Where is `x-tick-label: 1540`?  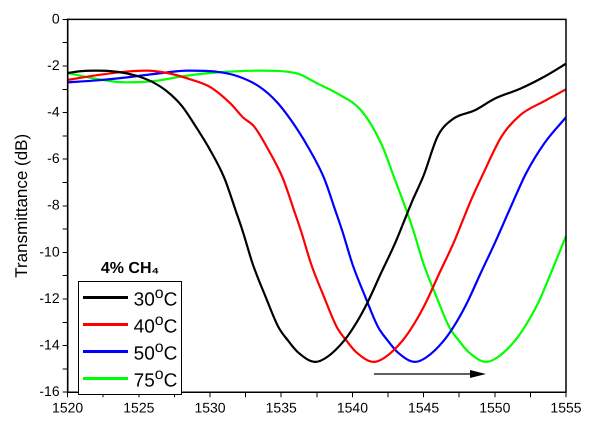
x-tick-label: 1540 is located at coordinates (352, 407).